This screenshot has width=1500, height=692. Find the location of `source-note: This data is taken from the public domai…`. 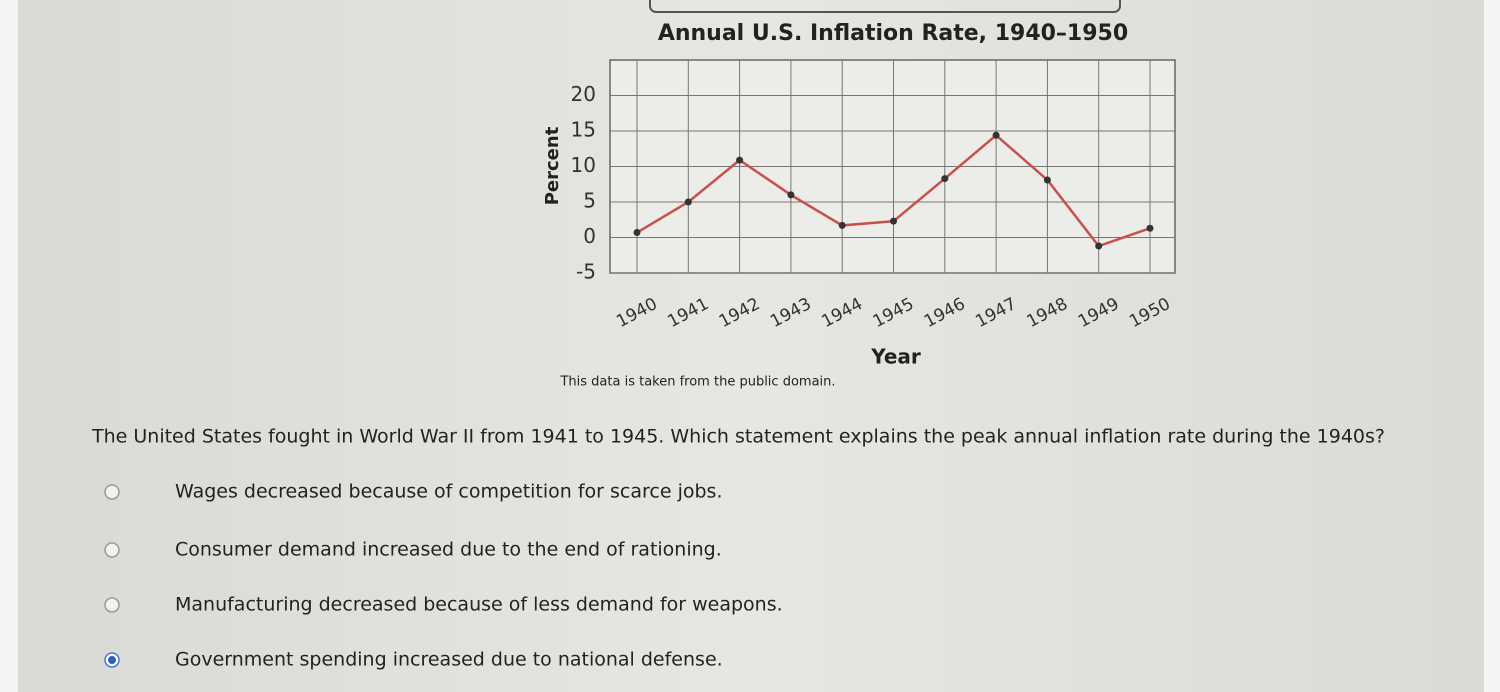

source-note: This data is taken from the public domai… is located at coordinates (697, 382).